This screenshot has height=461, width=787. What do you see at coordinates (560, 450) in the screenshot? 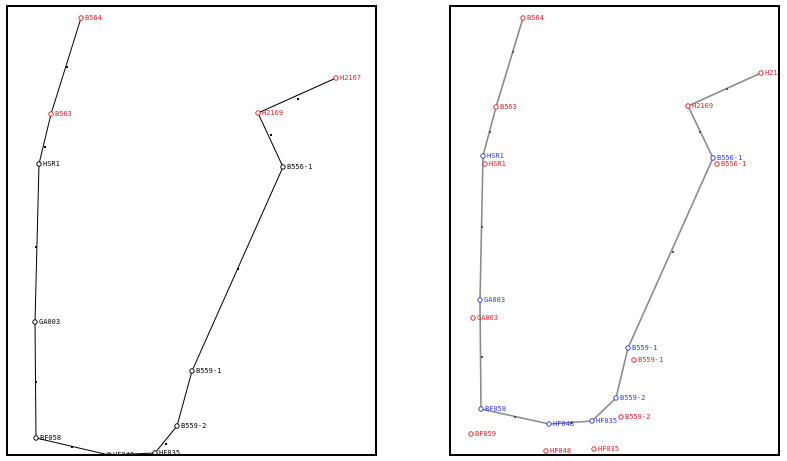
I see `right-red-station-label-hf048: HF048` at bounding box center [560, 450].